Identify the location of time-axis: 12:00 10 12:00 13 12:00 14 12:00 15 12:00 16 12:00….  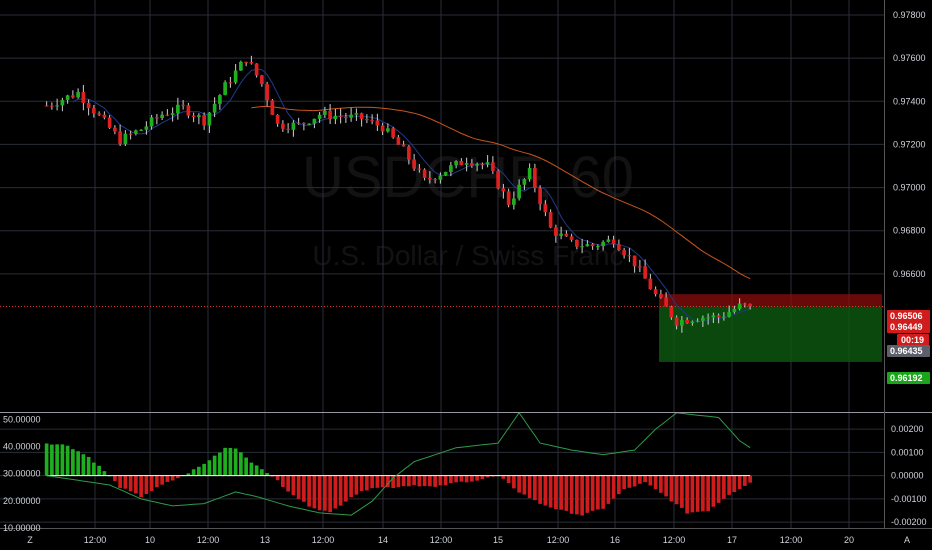
(469, 540).